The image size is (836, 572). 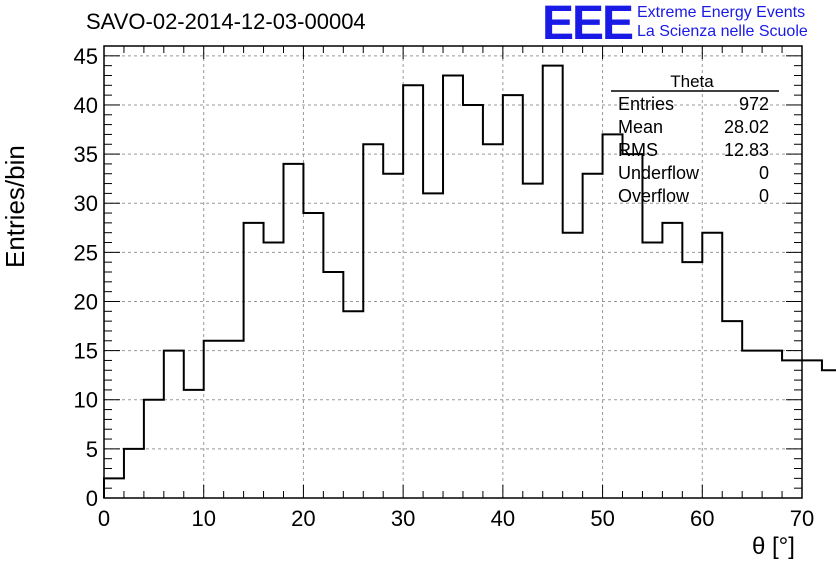 What do you see at coordinates (702, 518) in the screenshot?
I see `x-tick-label: 60` at bounding box center [702, 518].